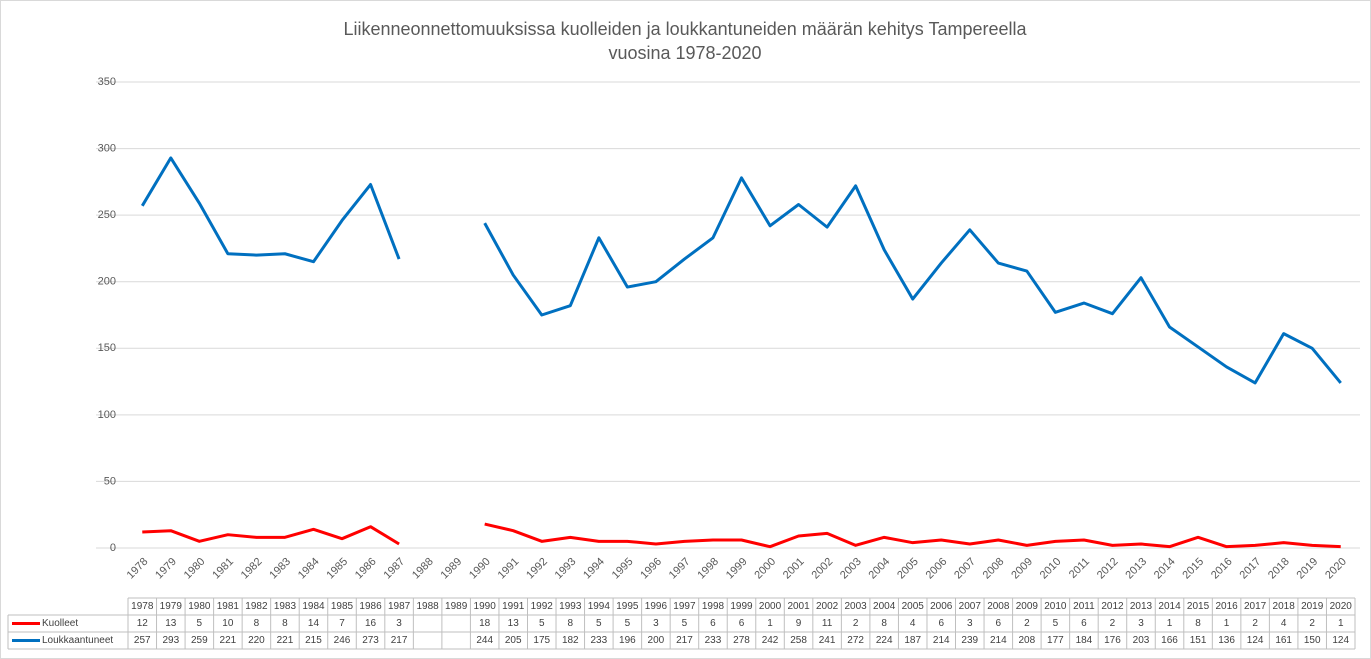  I want to click on table-value: 124, so click(1340, 640).